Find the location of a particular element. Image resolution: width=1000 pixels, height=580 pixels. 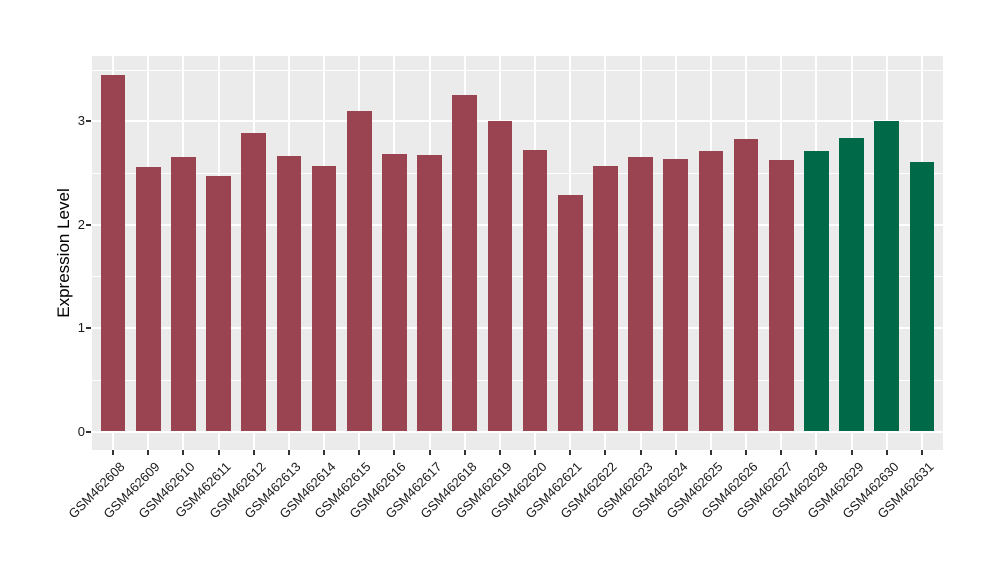

bar-GSM462608 is located at coordinates (113, 253).